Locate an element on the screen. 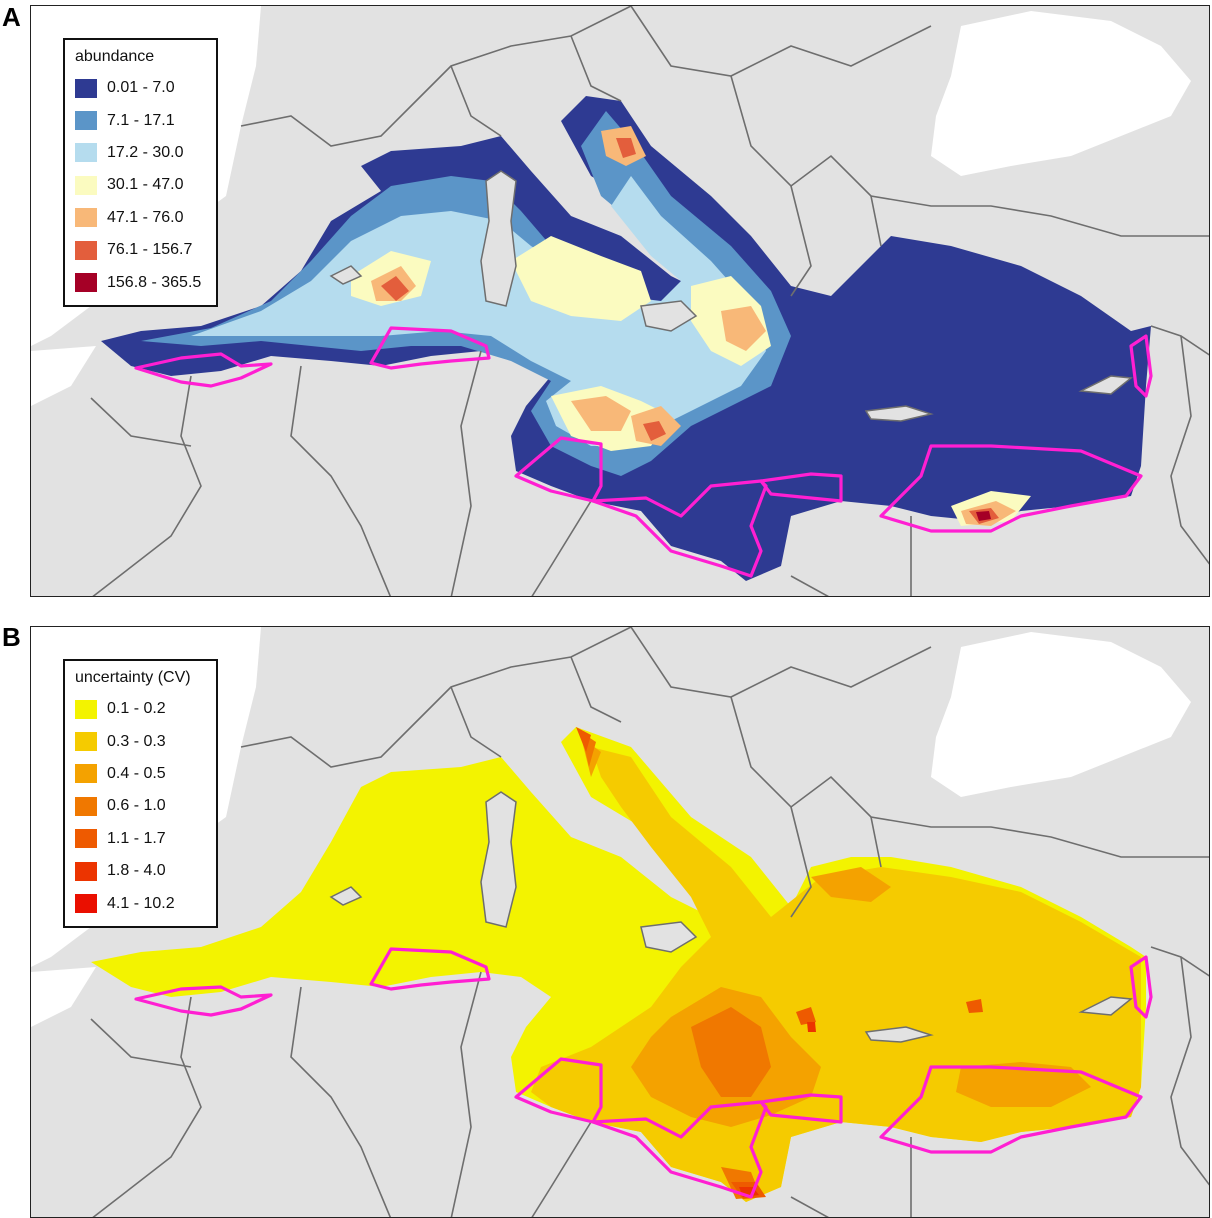 This screenshot has width=1212, height=1218. legend-label: 76.1 - 156.7 is located at coordinates (150, 250).